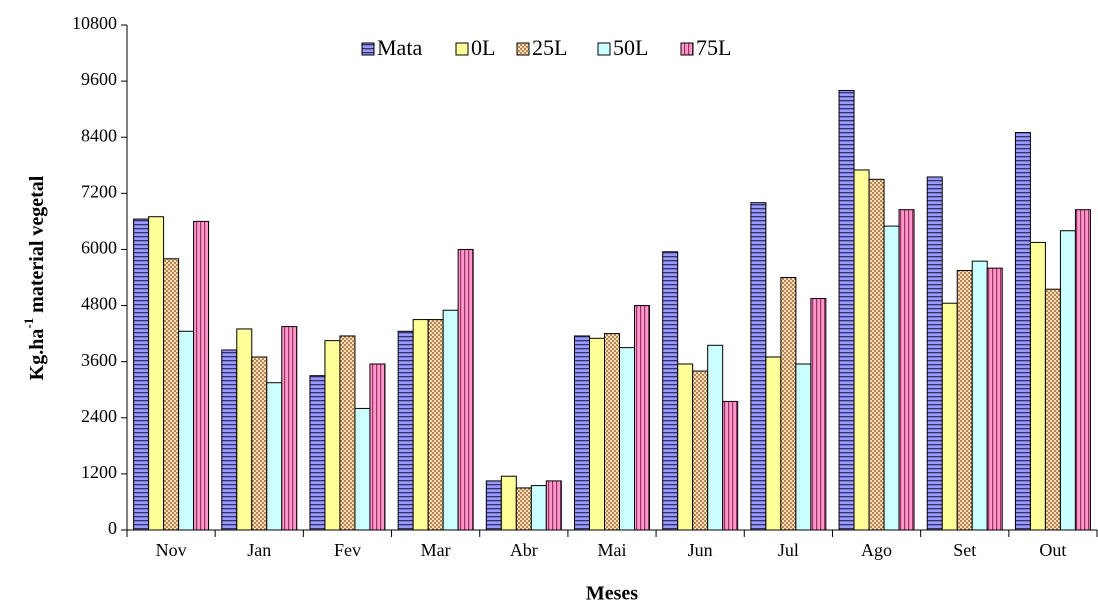 This screenshot has width=1098, height=606. What do you see at coordinates (876, 550) in the screenshot?
I see `x-tick-label: Ago` at bounding box center [876, 550].